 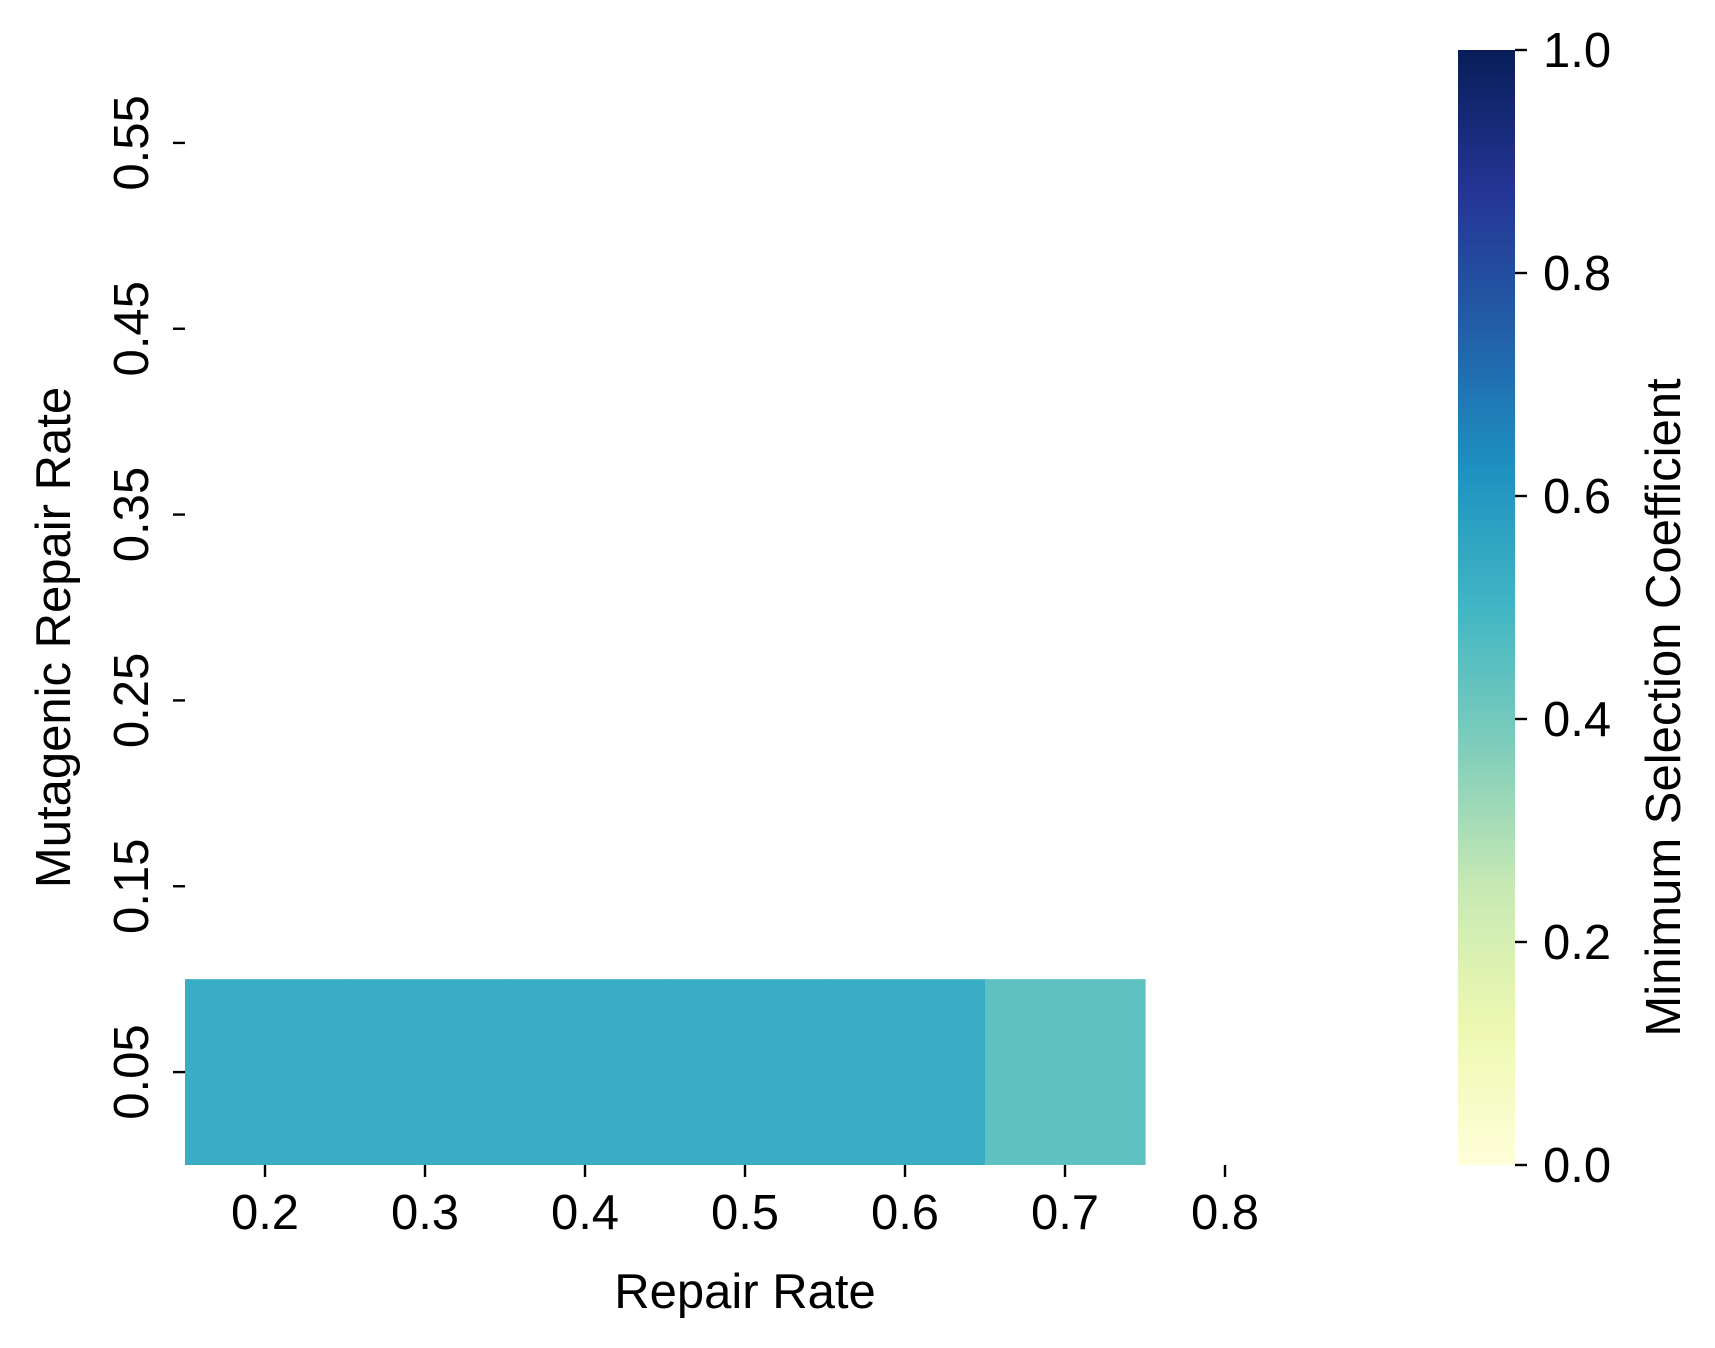 What do you see at coordinates (1065, 1213) in the screenshot?
I see `x-tick-label: 0.7` at bounding box center [1065, 1213].